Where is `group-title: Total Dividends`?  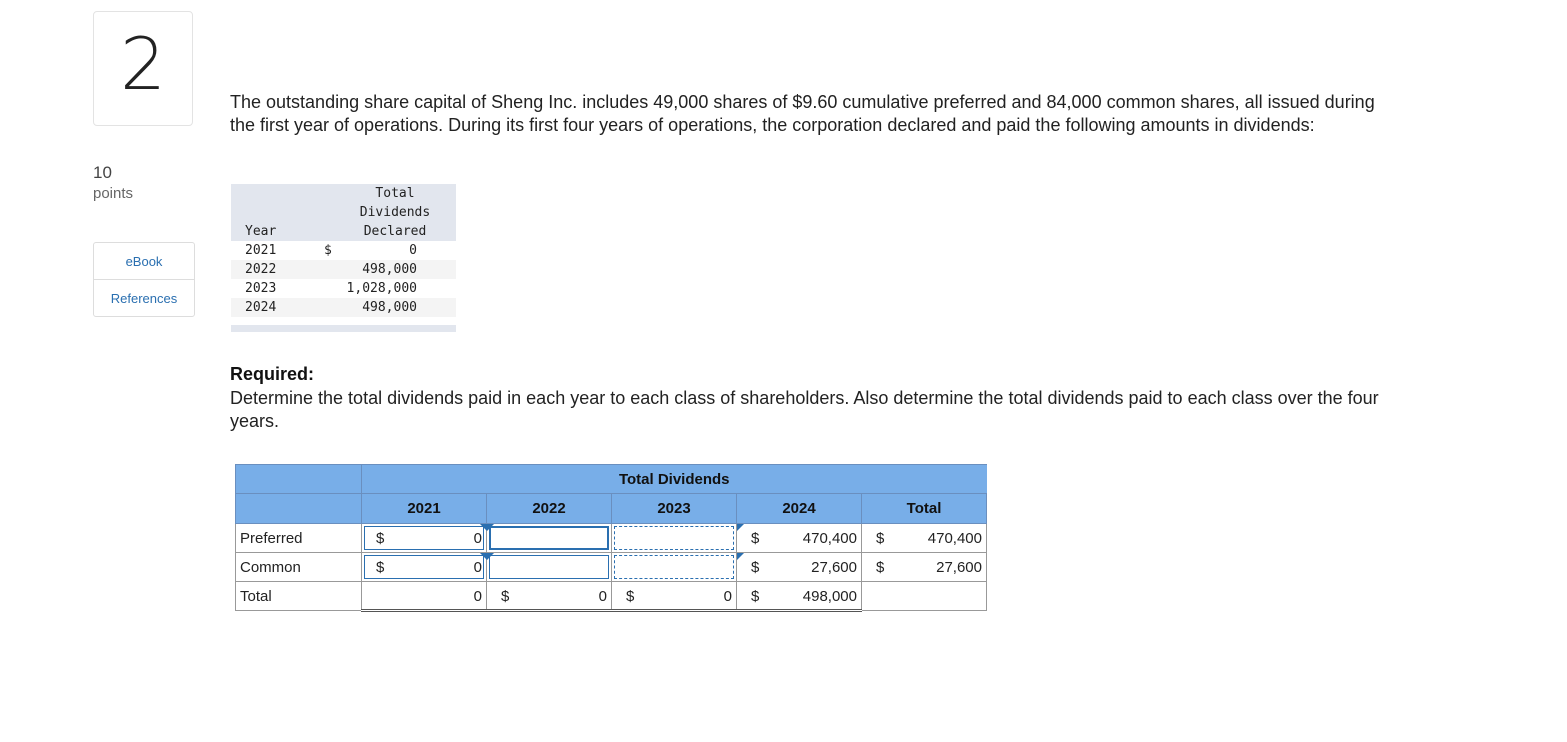
group-title: Total Dividends is located at coordinates (674, 479).